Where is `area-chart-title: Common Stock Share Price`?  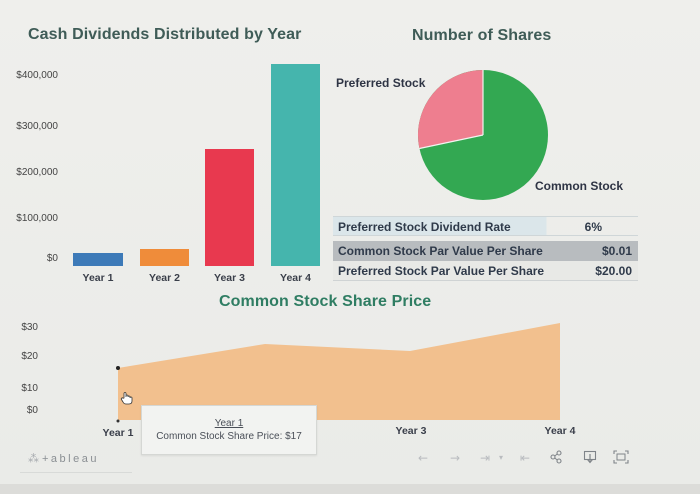
area-chart-title: Common Stock Share Price is located at coordinates (325, 301).